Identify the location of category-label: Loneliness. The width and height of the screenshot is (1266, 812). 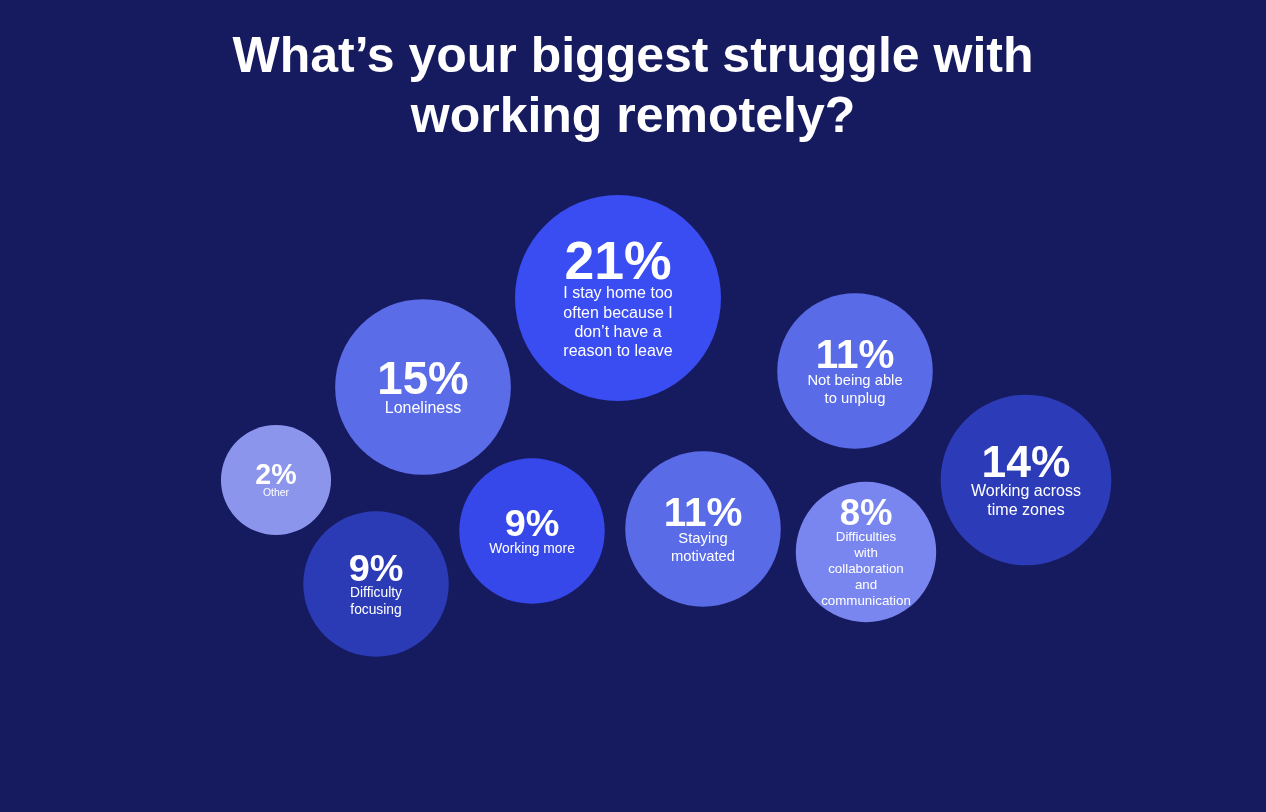
(423, 407).